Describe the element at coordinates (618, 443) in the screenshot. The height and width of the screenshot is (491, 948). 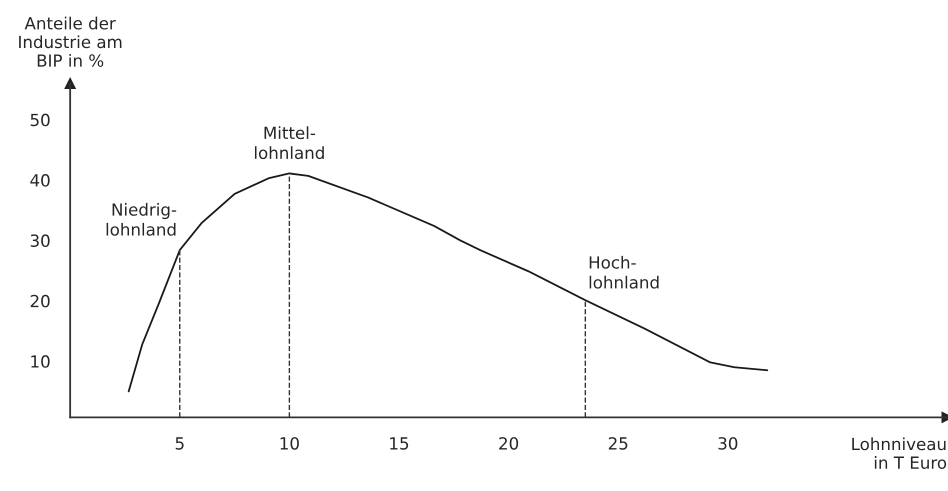
I see `x-tick-label: 25` at that location.